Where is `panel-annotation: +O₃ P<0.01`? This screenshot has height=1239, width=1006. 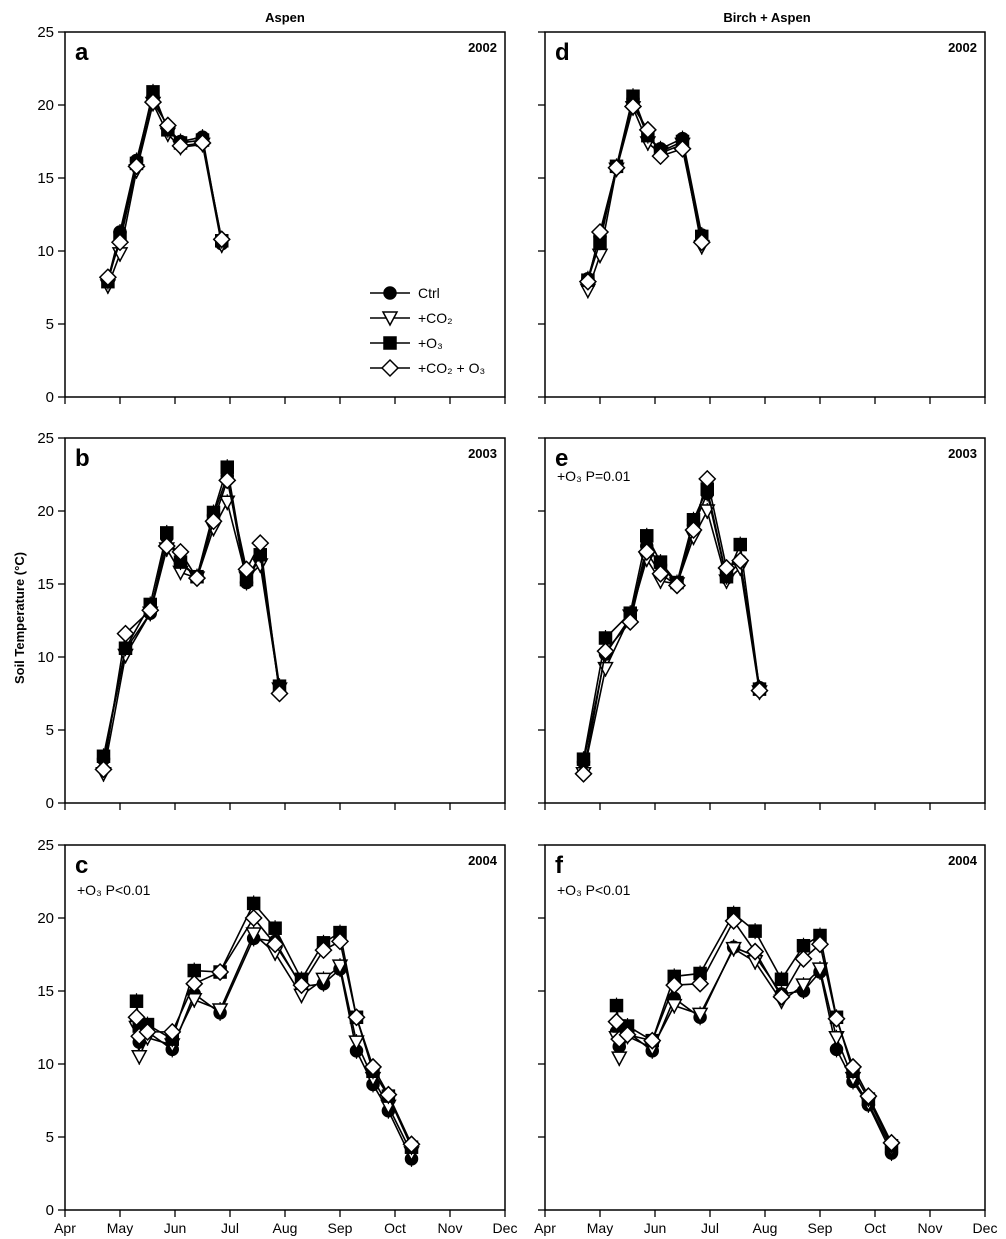
panel-annotation: +O₃ P<0.01 is located at coordinates (114, 890).